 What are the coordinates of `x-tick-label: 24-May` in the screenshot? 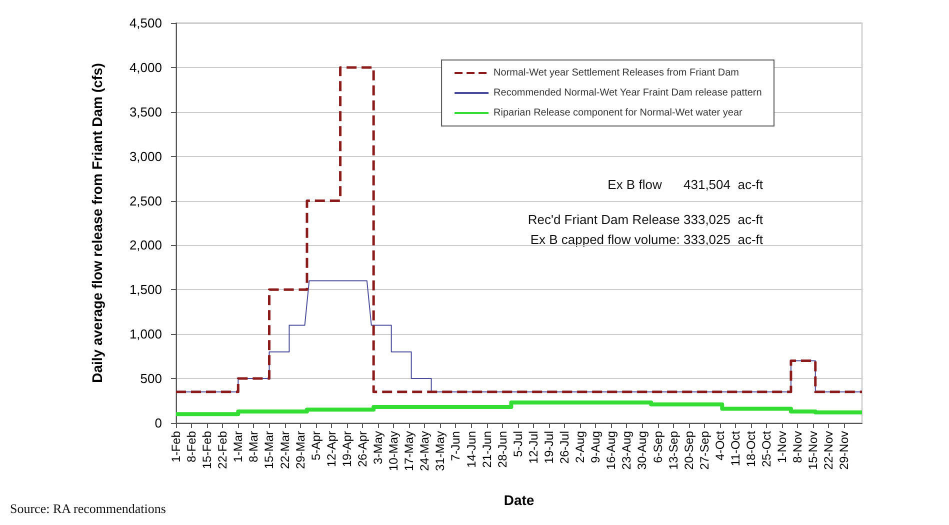 It's located at (425, 451).